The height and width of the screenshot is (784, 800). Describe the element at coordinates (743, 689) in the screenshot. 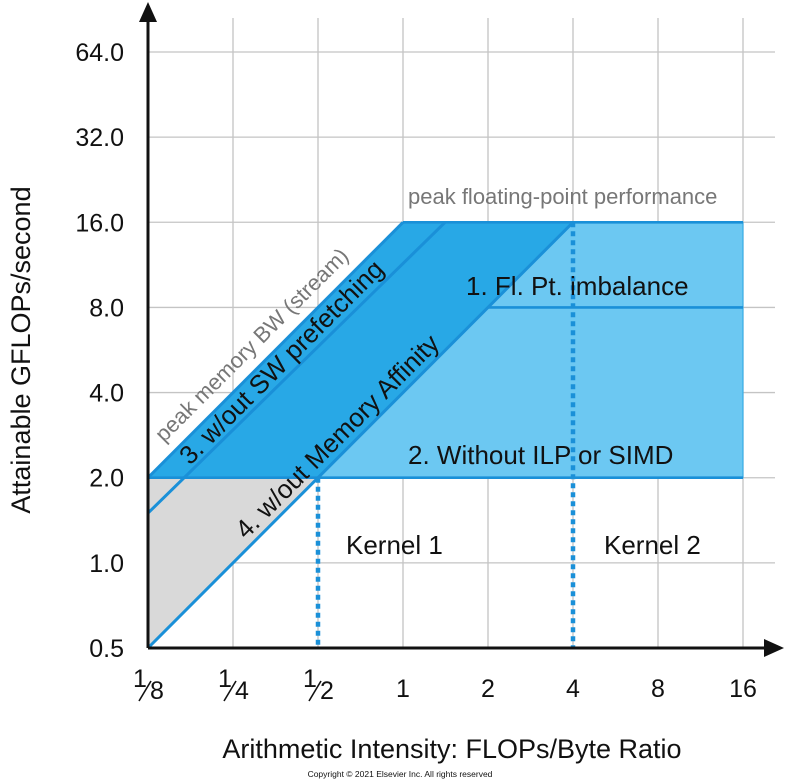

I see `x-tick-label: 16` at that location.